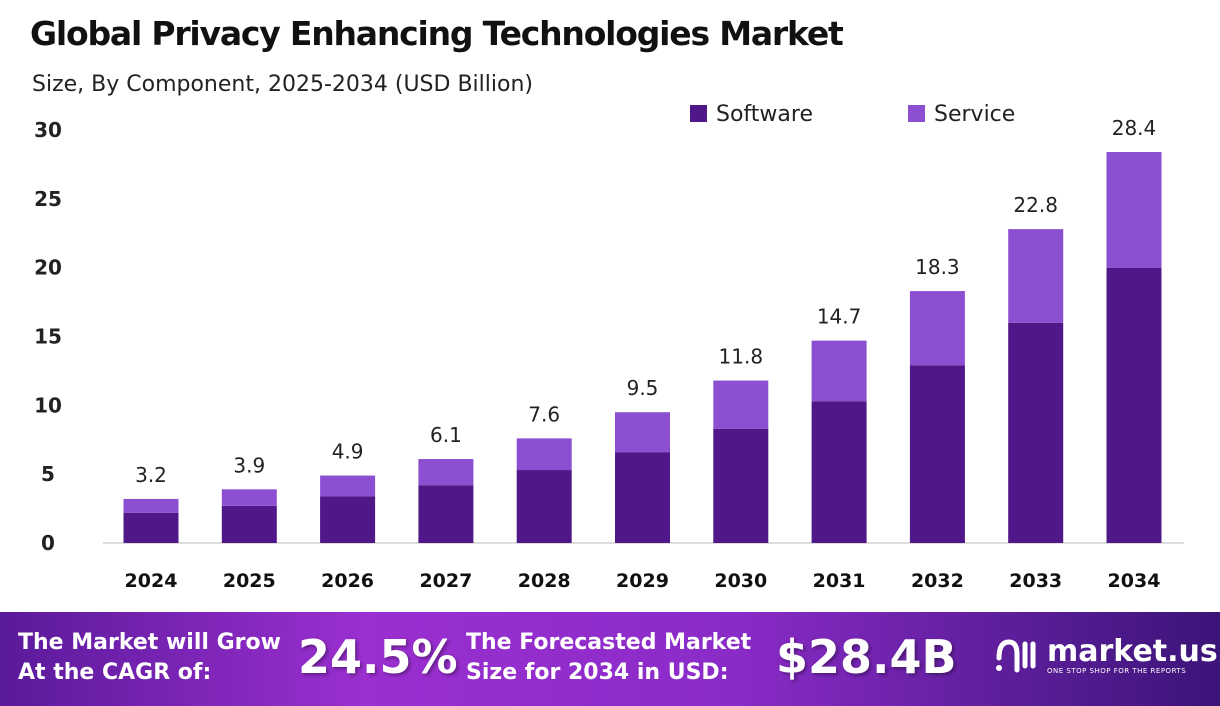 Image resolution: width=1220 pixels, height=706 pixels. What do you see at coordinates (1035, 581) in the screenshot?
I see `x-tick-label: 2033` at bounding box center [1035, 581].